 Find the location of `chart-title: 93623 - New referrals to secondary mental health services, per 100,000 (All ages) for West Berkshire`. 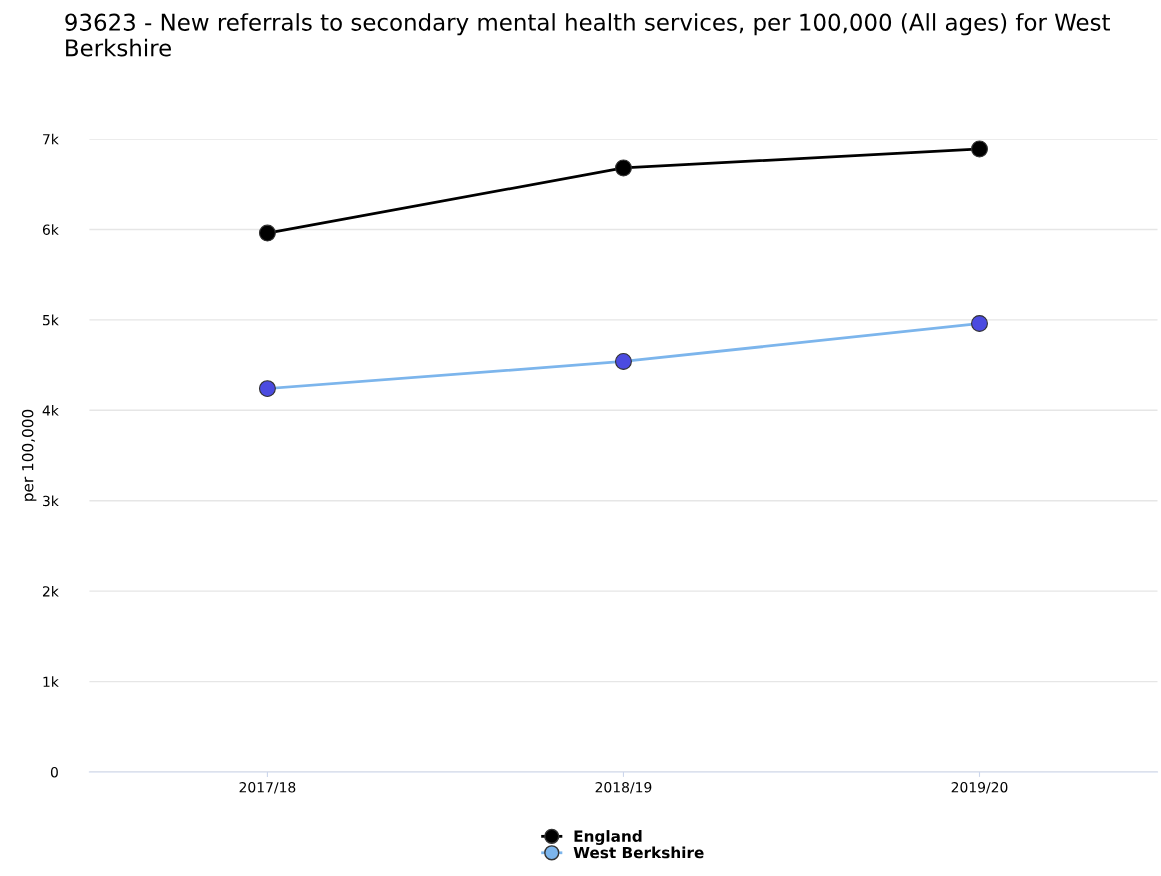

chart-title: 93623 - New referrals to secondary mental health services, per 100,000 (All ages) for West Berkshire is located at coordinates (587, 35).